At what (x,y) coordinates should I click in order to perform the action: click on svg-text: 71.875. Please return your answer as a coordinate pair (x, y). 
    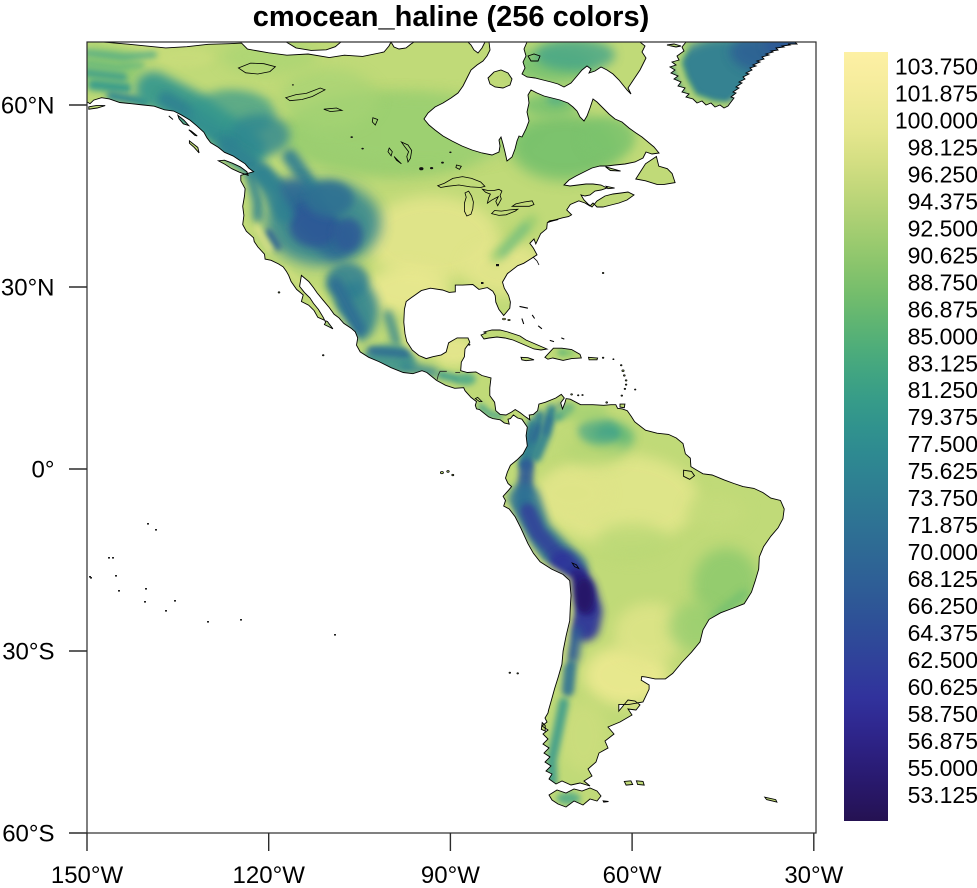
    Looking at the image, I should click on (942, 525).